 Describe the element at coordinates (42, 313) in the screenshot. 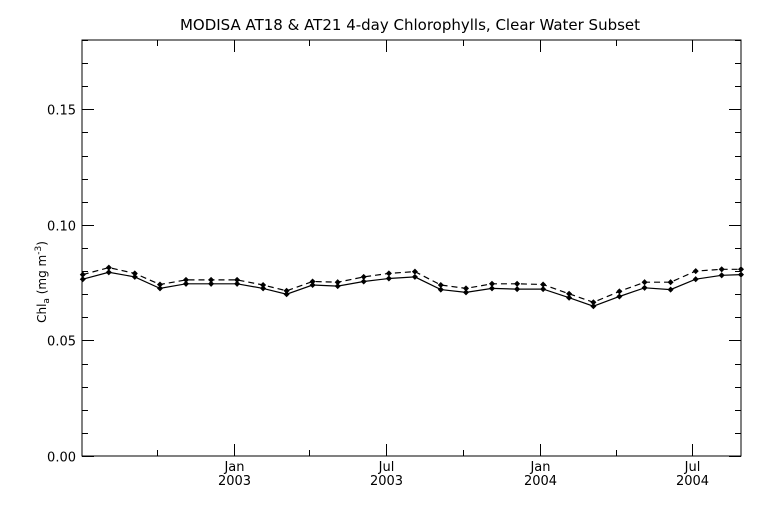

I see `y-axis-label-main: Chl` at that location.